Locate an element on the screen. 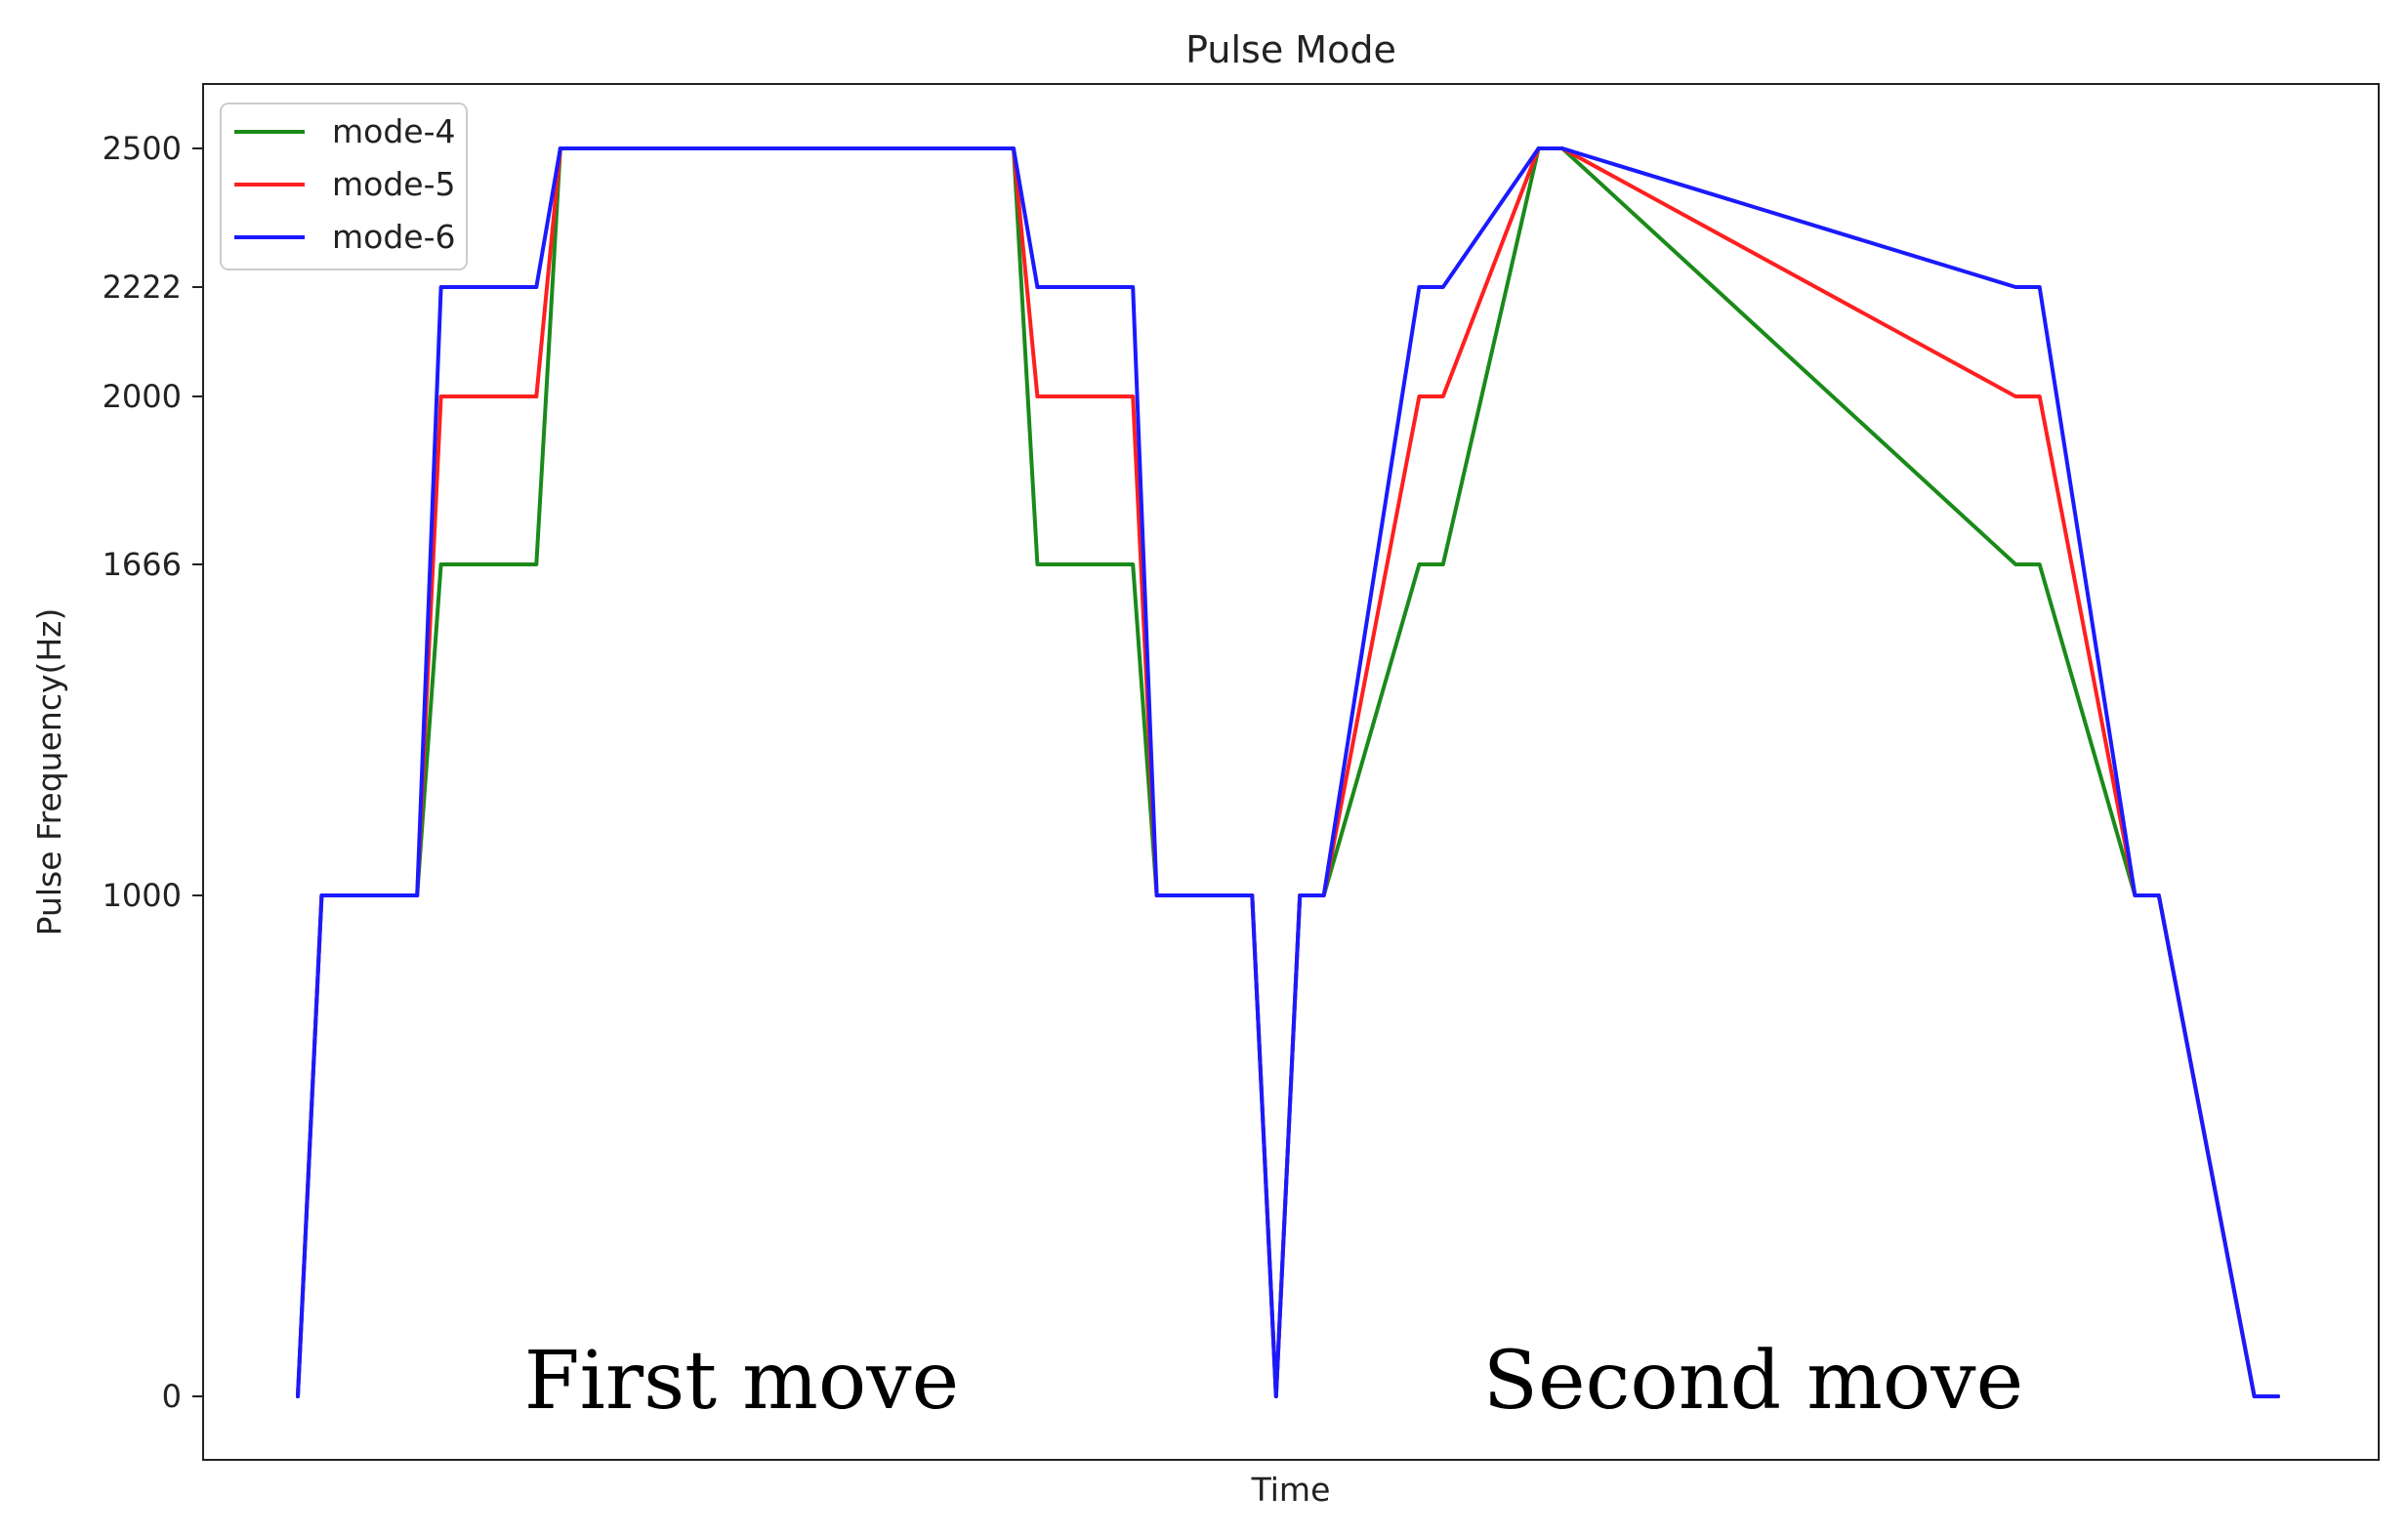  y-tick-label: 0 is located at coordinates (172, 1396).